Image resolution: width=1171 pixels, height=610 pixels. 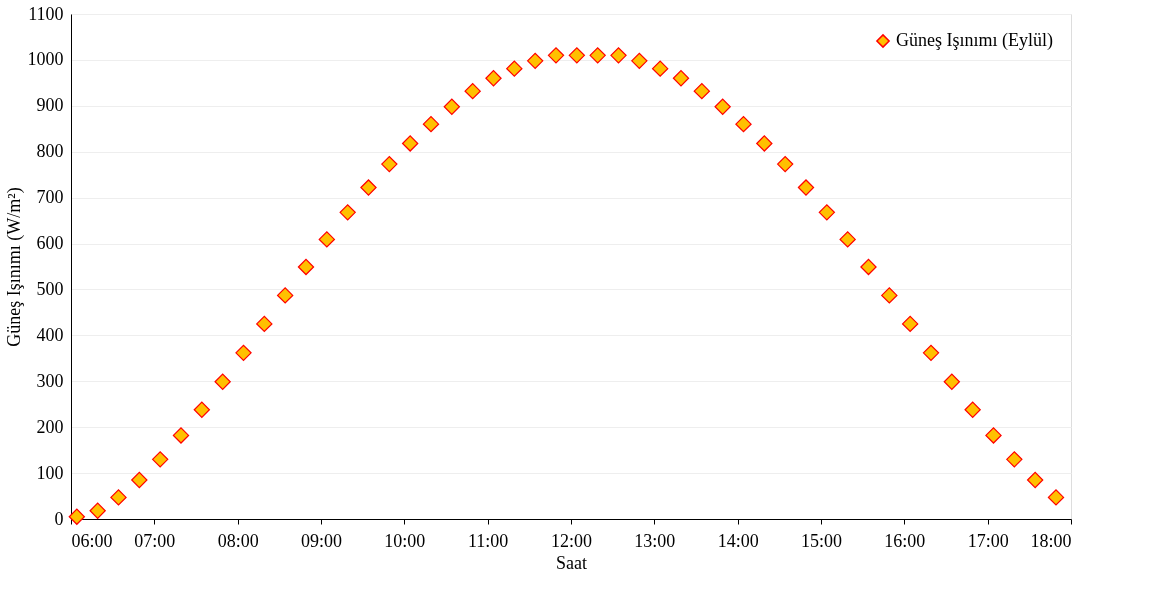 What do you see at coordinates (405, 540) in the screenshot?
I see `x-tick-label: 10:00` at bounding box center [405, 540].